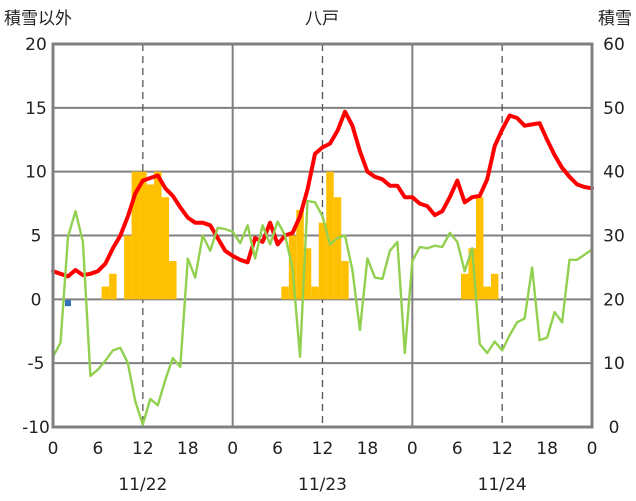 The image size is (636, 501). Describe the element at coordinates (36, 428) in the screenshot. I see `left-tick-label: -10` at that location.